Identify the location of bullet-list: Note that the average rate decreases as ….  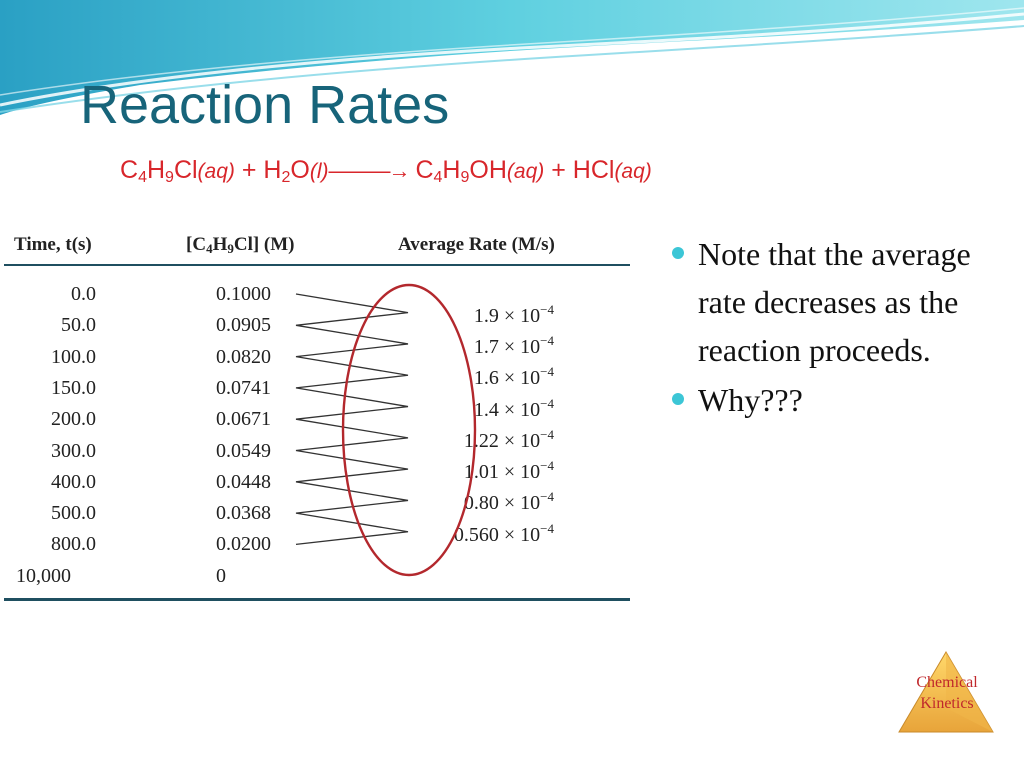
(833, 328).